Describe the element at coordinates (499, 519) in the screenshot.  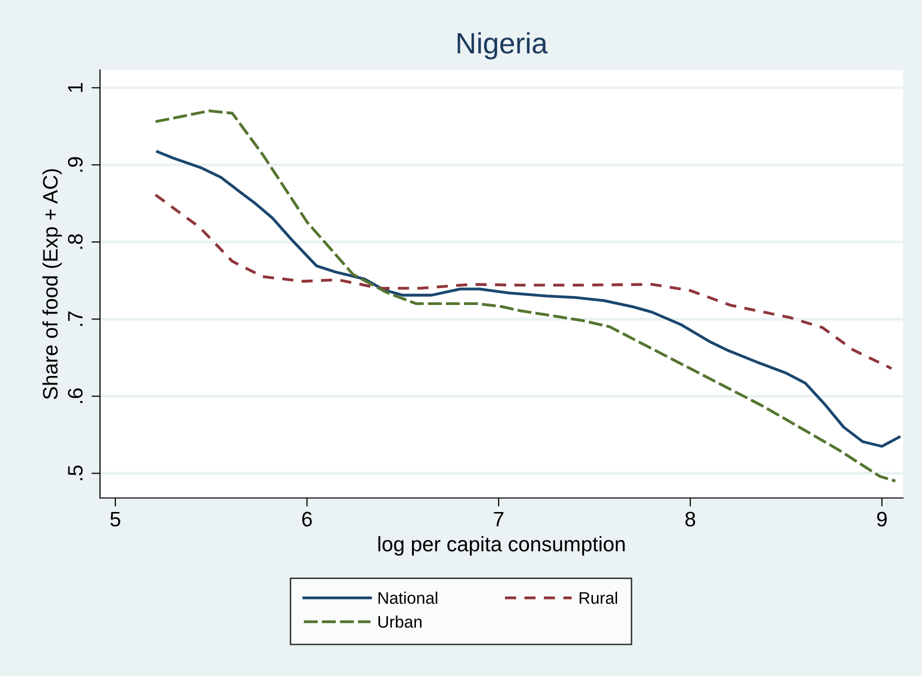
I see `x-tick-label: 7` at that location.